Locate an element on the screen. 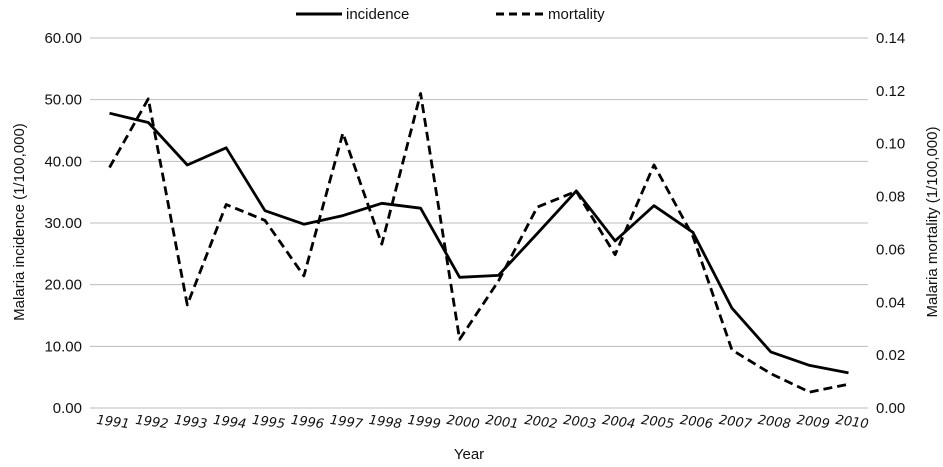 This screenshot has width=943, height=467. x-tick-label: 1997 is located at coordinates (347, 423).